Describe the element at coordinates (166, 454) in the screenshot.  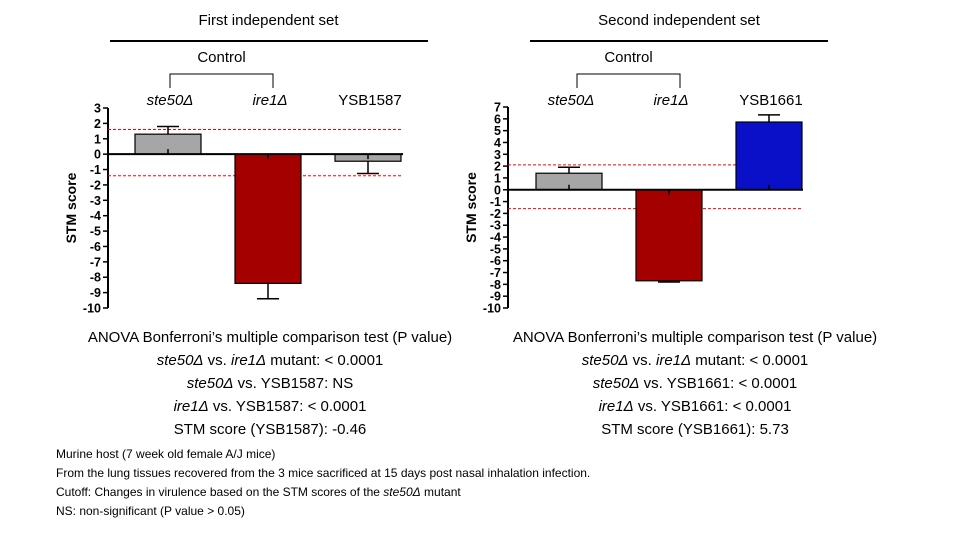
I see `footnote-text: Murine host (7 week old female A/J mice)` at that location.